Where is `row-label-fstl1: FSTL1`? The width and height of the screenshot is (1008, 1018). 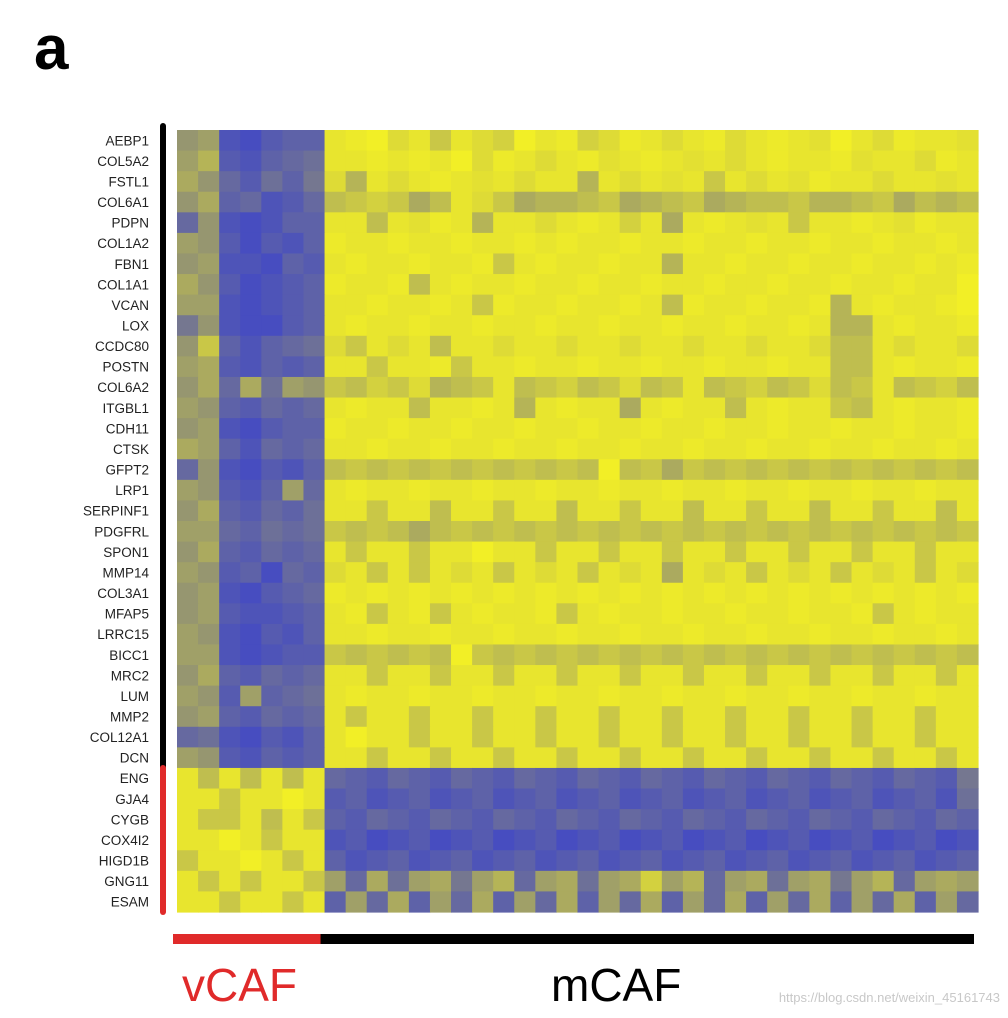
row-label-fstl1: FSTL1 is located at coordinates (128, 181).